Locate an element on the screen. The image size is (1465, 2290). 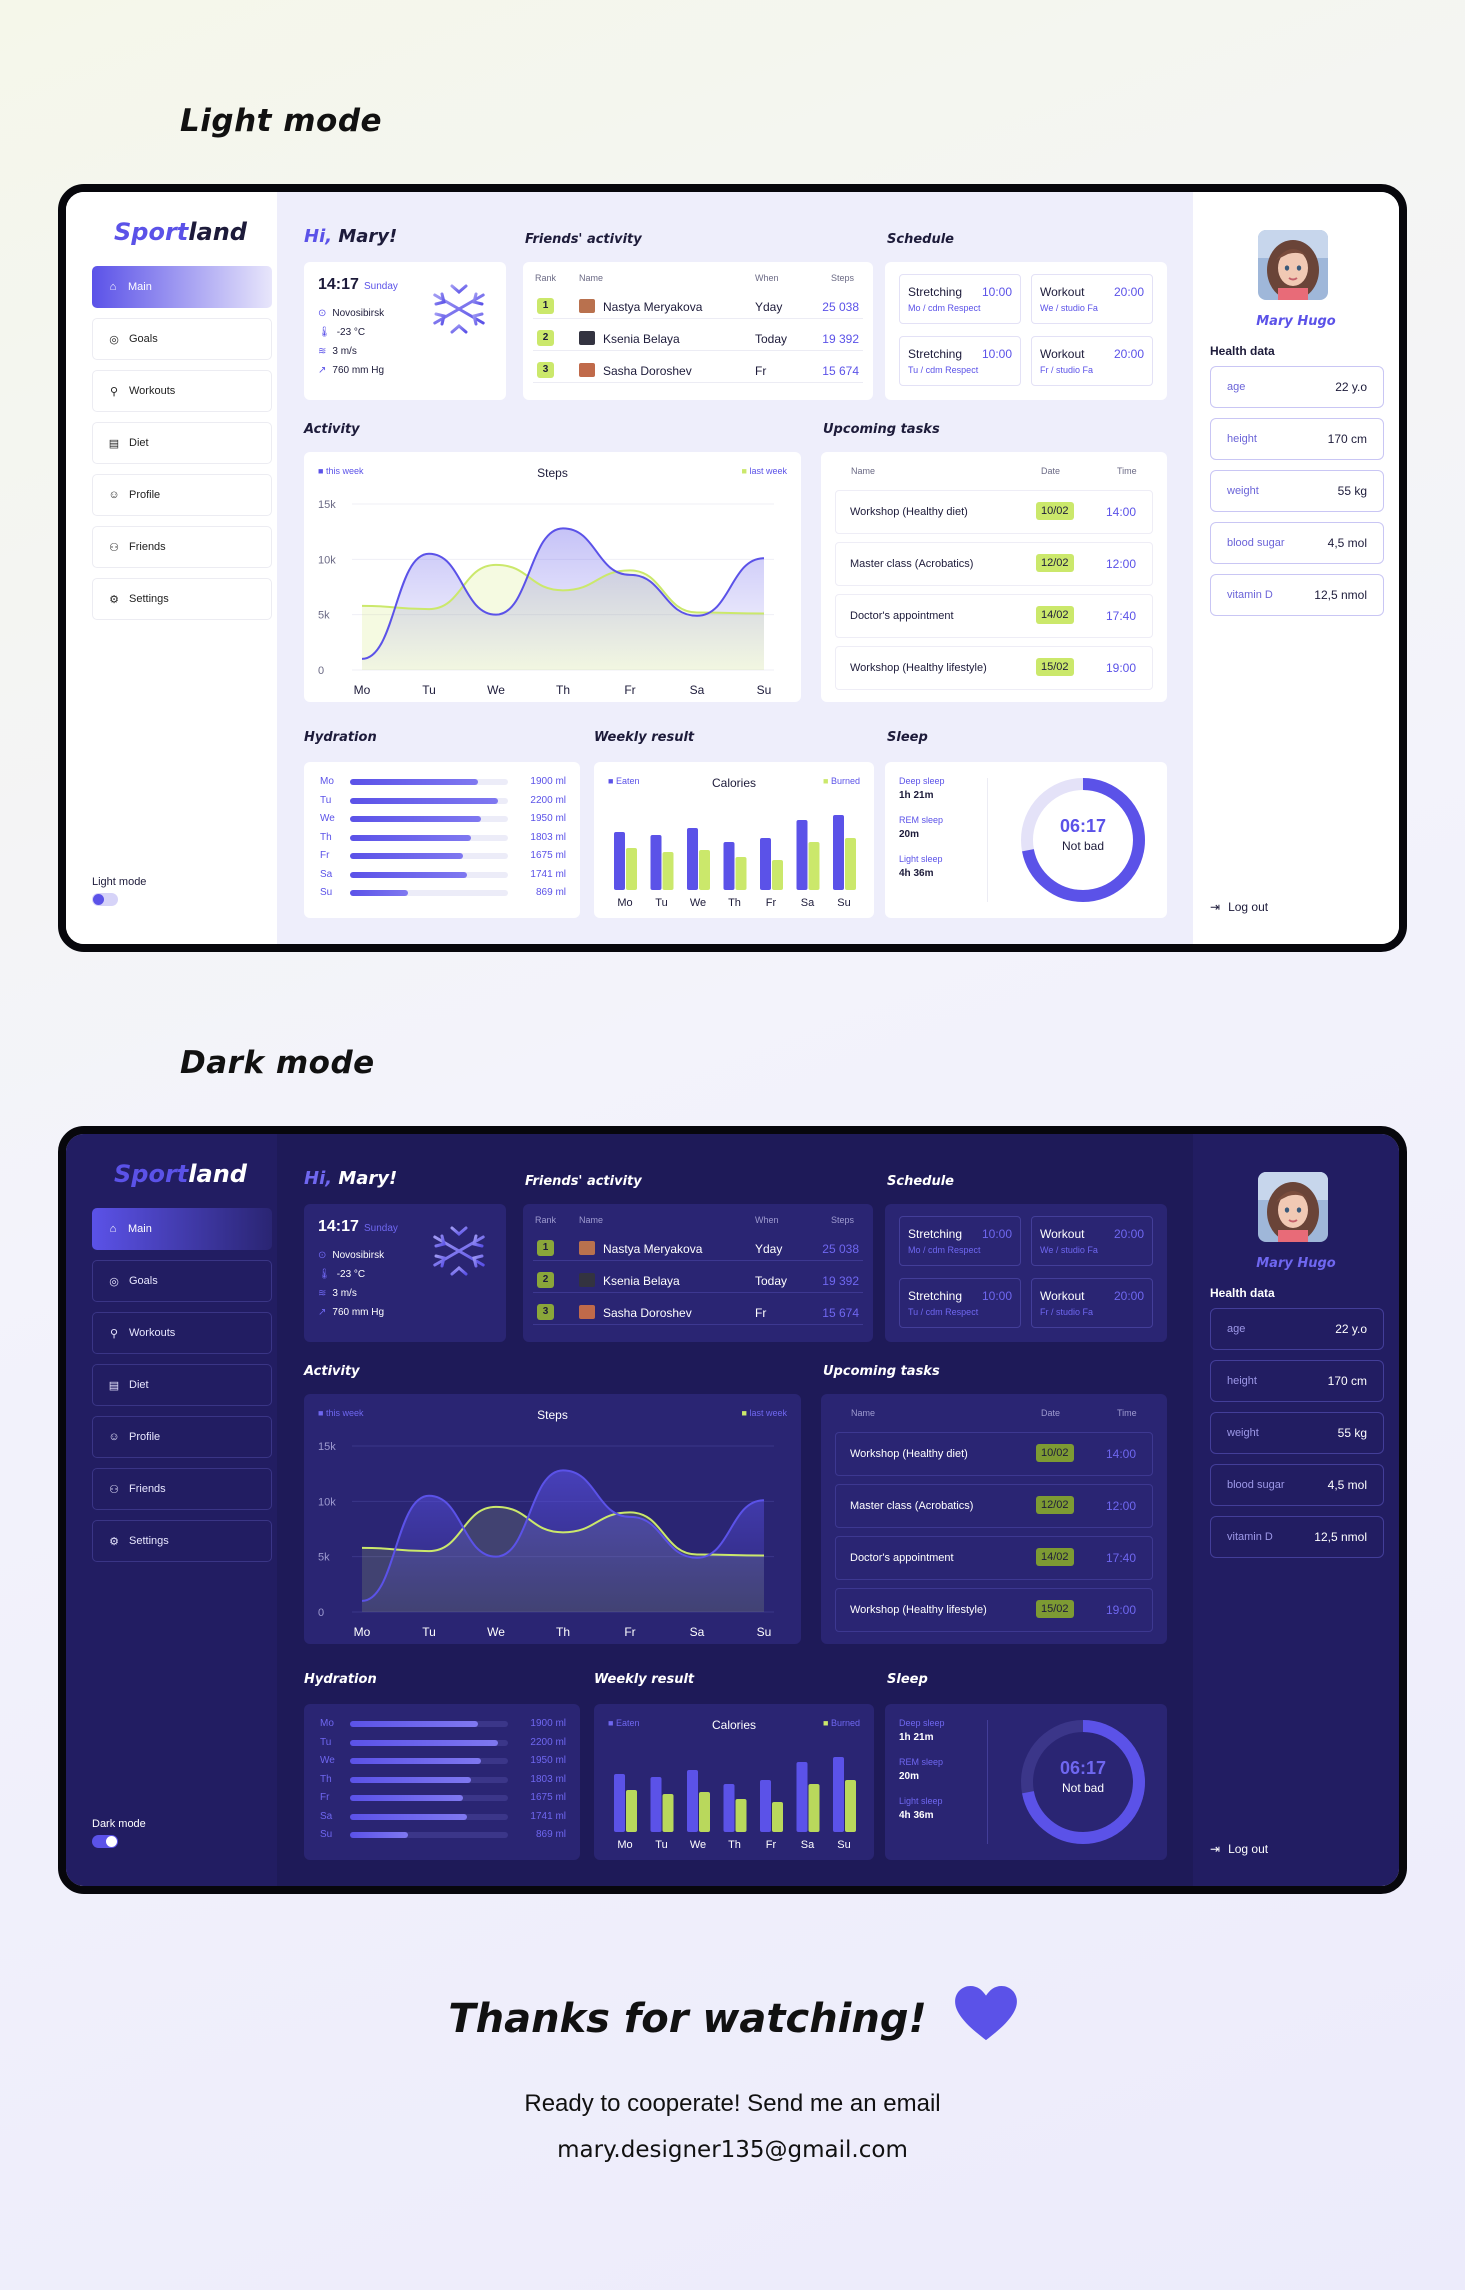
nav-label: Workouts is located at coordinates (152, 1333).